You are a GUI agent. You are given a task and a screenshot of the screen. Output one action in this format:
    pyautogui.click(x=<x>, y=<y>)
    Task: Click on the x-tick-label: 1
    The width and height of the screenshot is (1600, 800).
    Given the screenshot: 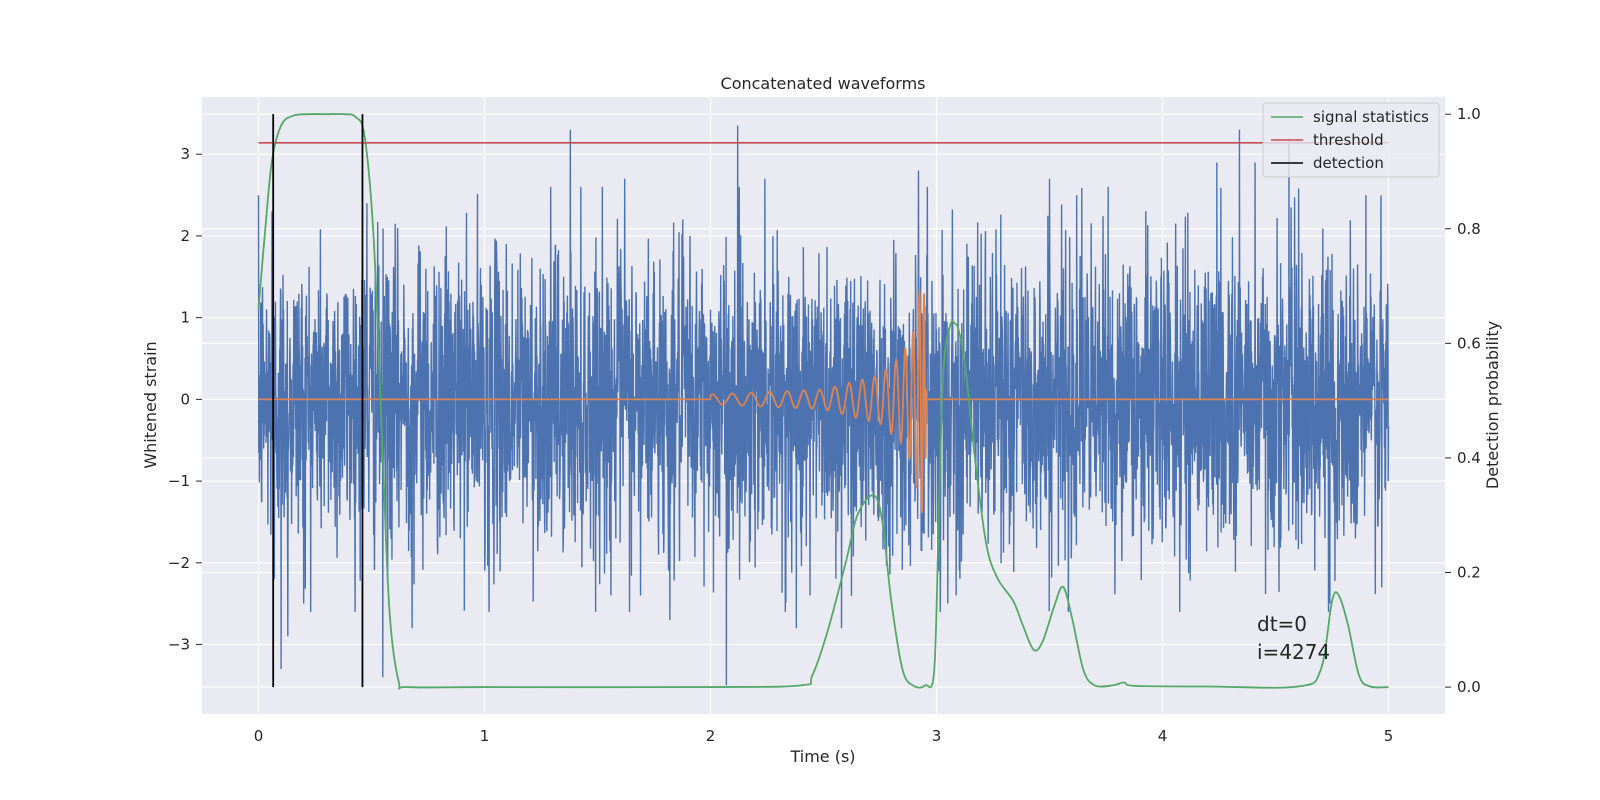 What is the action you would take?
    pyautogui.click(x=485, y=736)
    